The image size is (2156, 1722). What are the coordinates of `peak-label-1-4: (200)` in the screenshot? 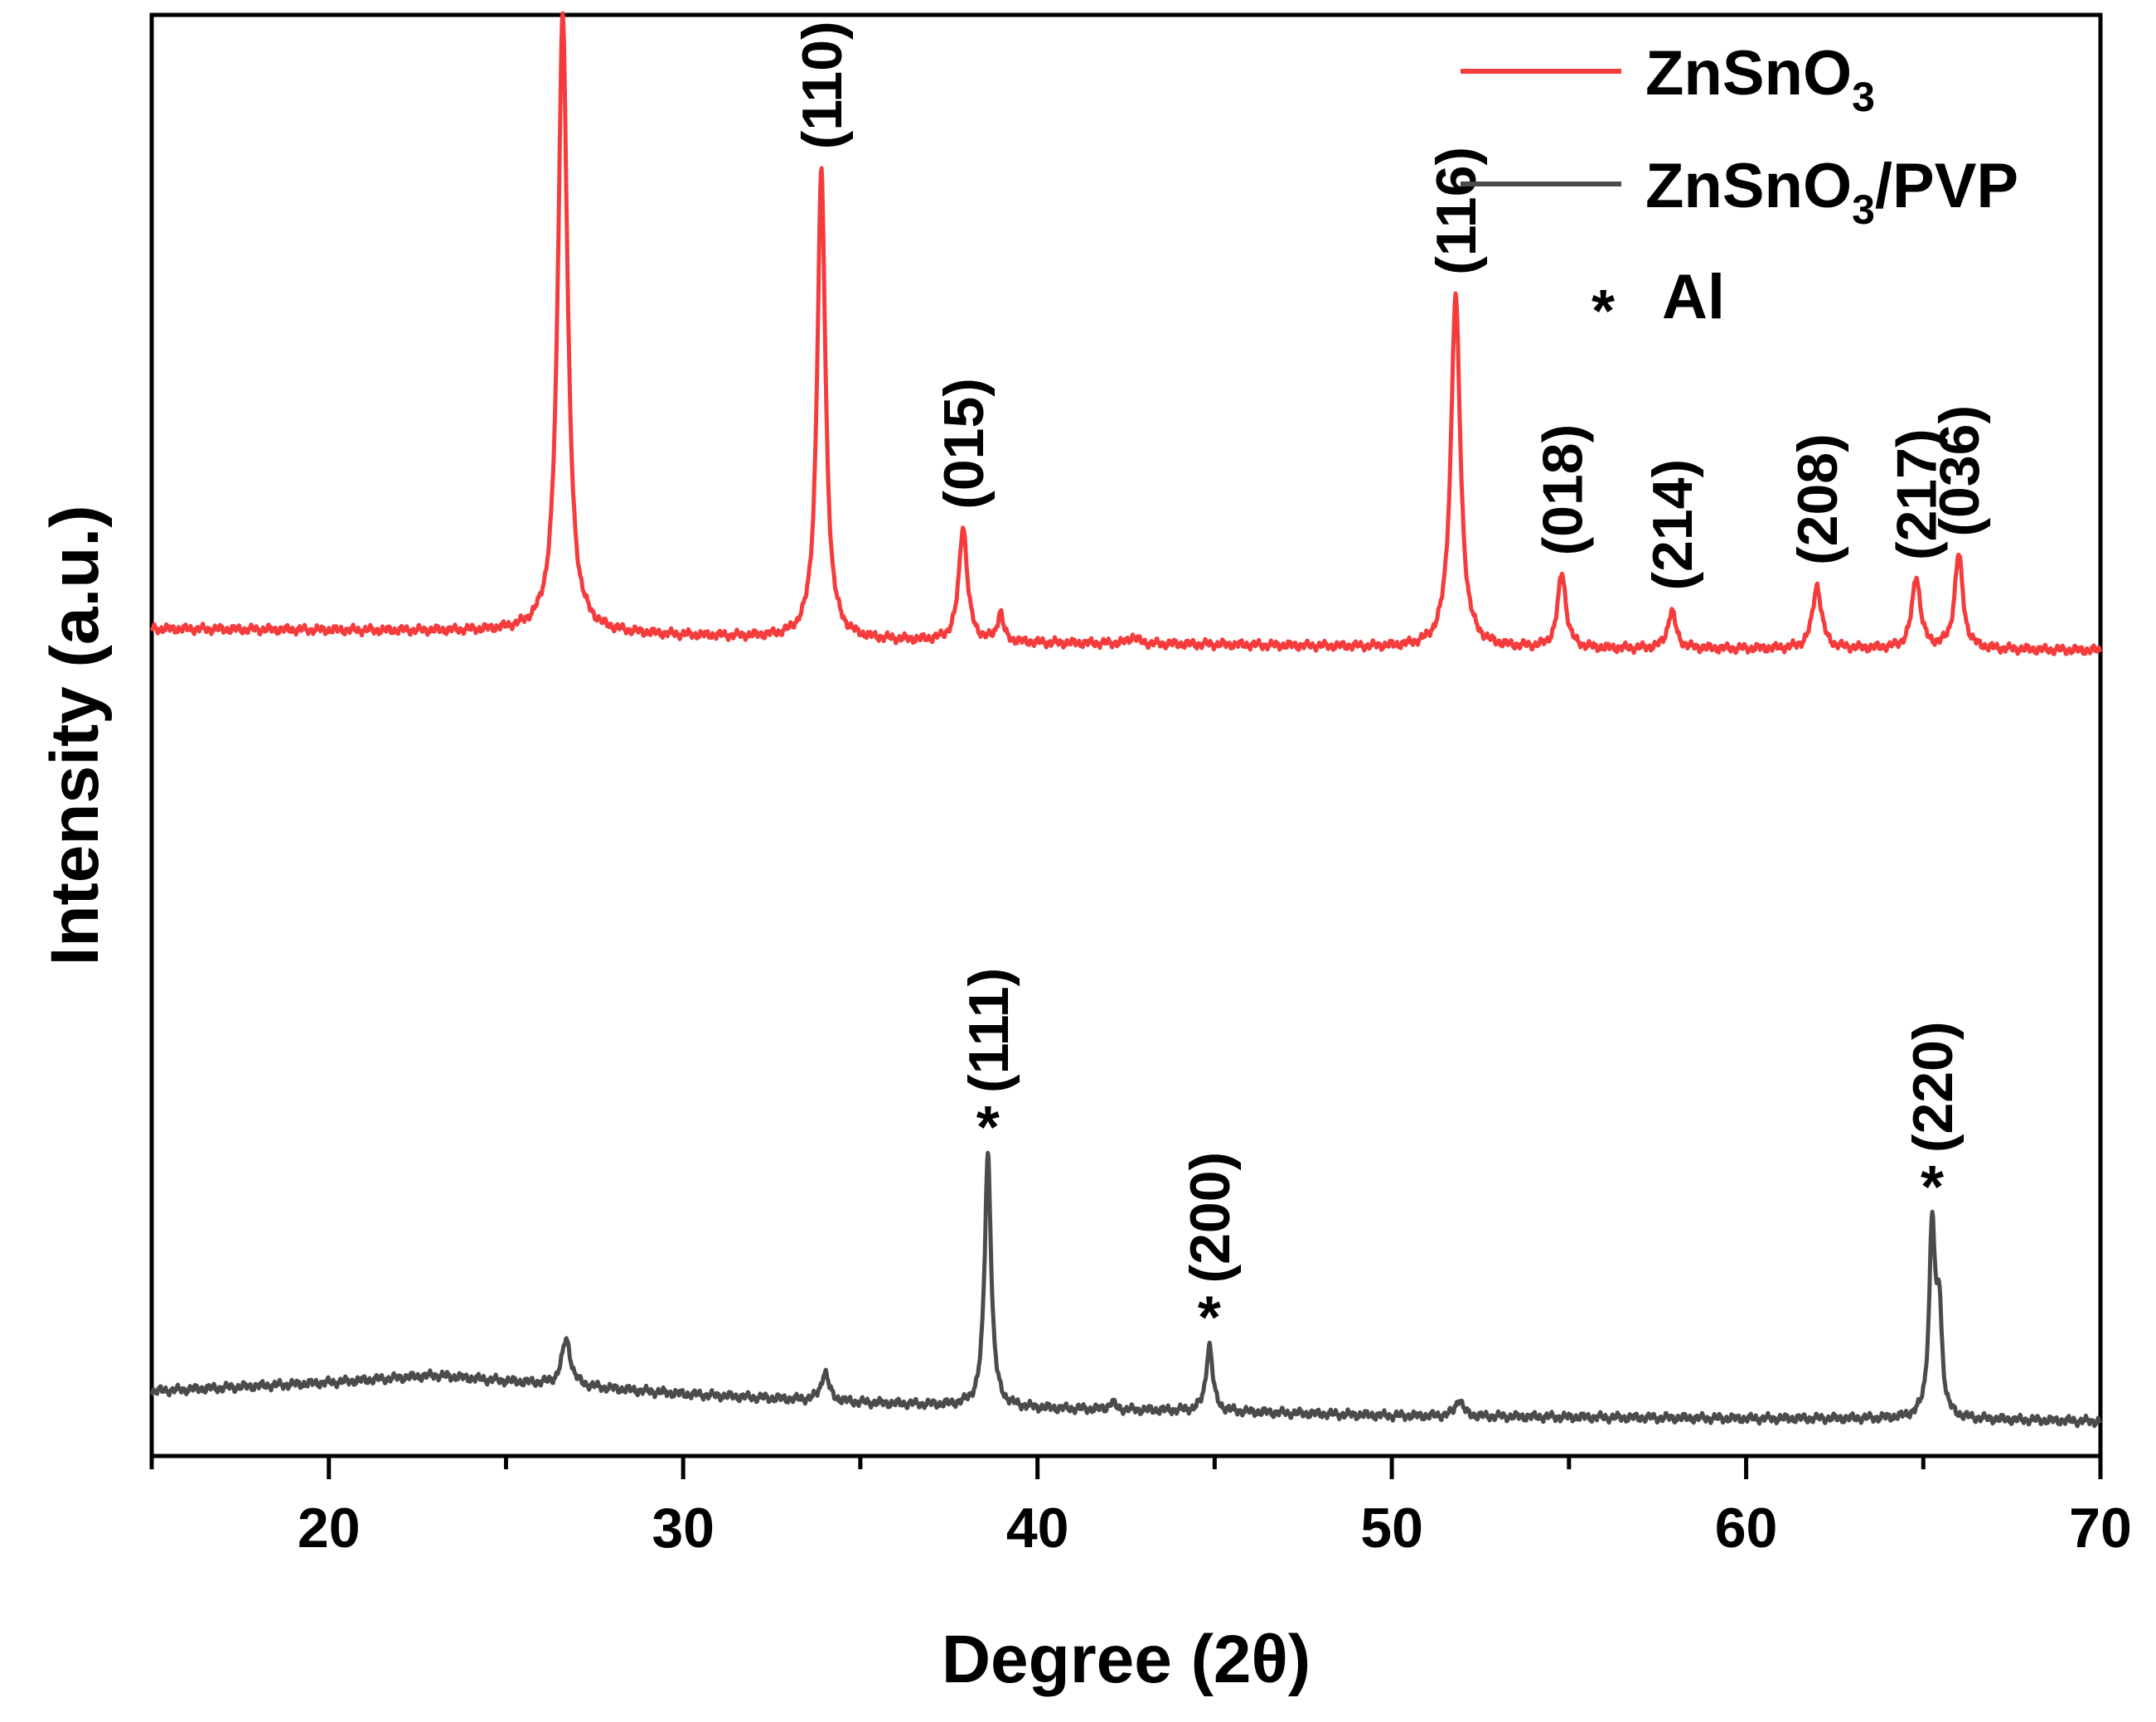 It's located at (1210, 1218).